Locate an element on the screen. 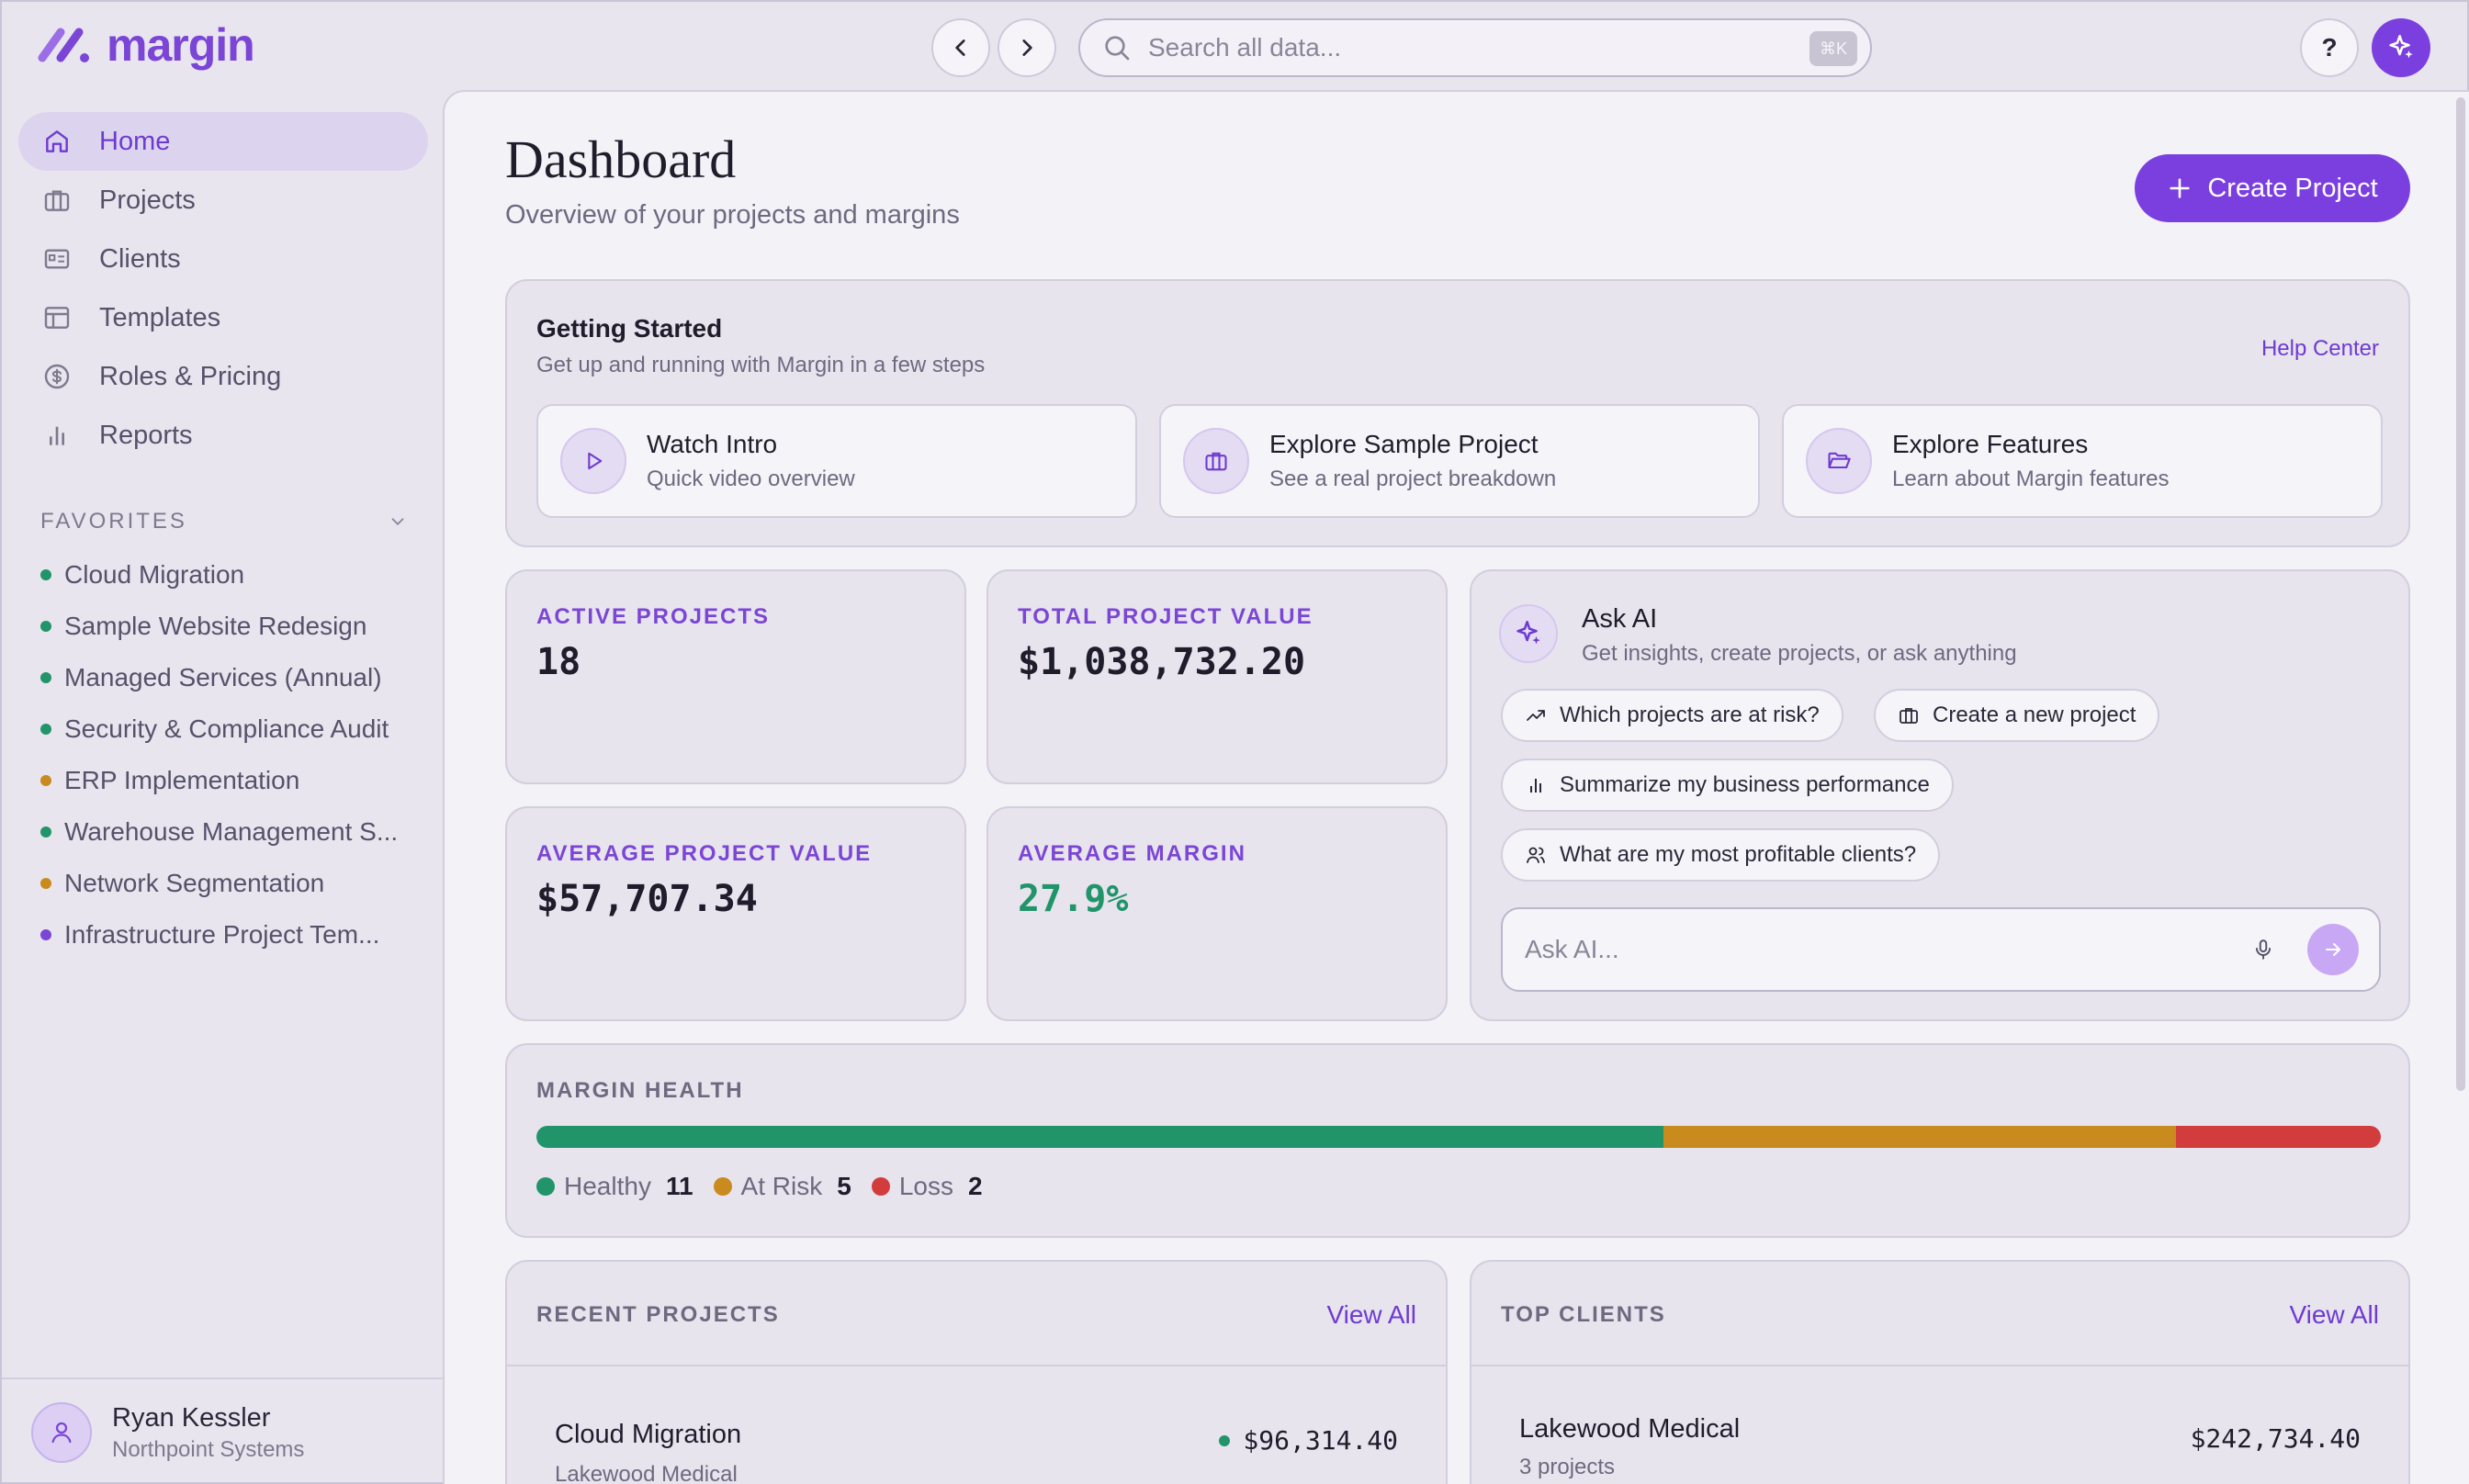 The width and height of the screenshot is (2469, 1484). favorites-label: FAVORITES is located at coordinates (113, 522).